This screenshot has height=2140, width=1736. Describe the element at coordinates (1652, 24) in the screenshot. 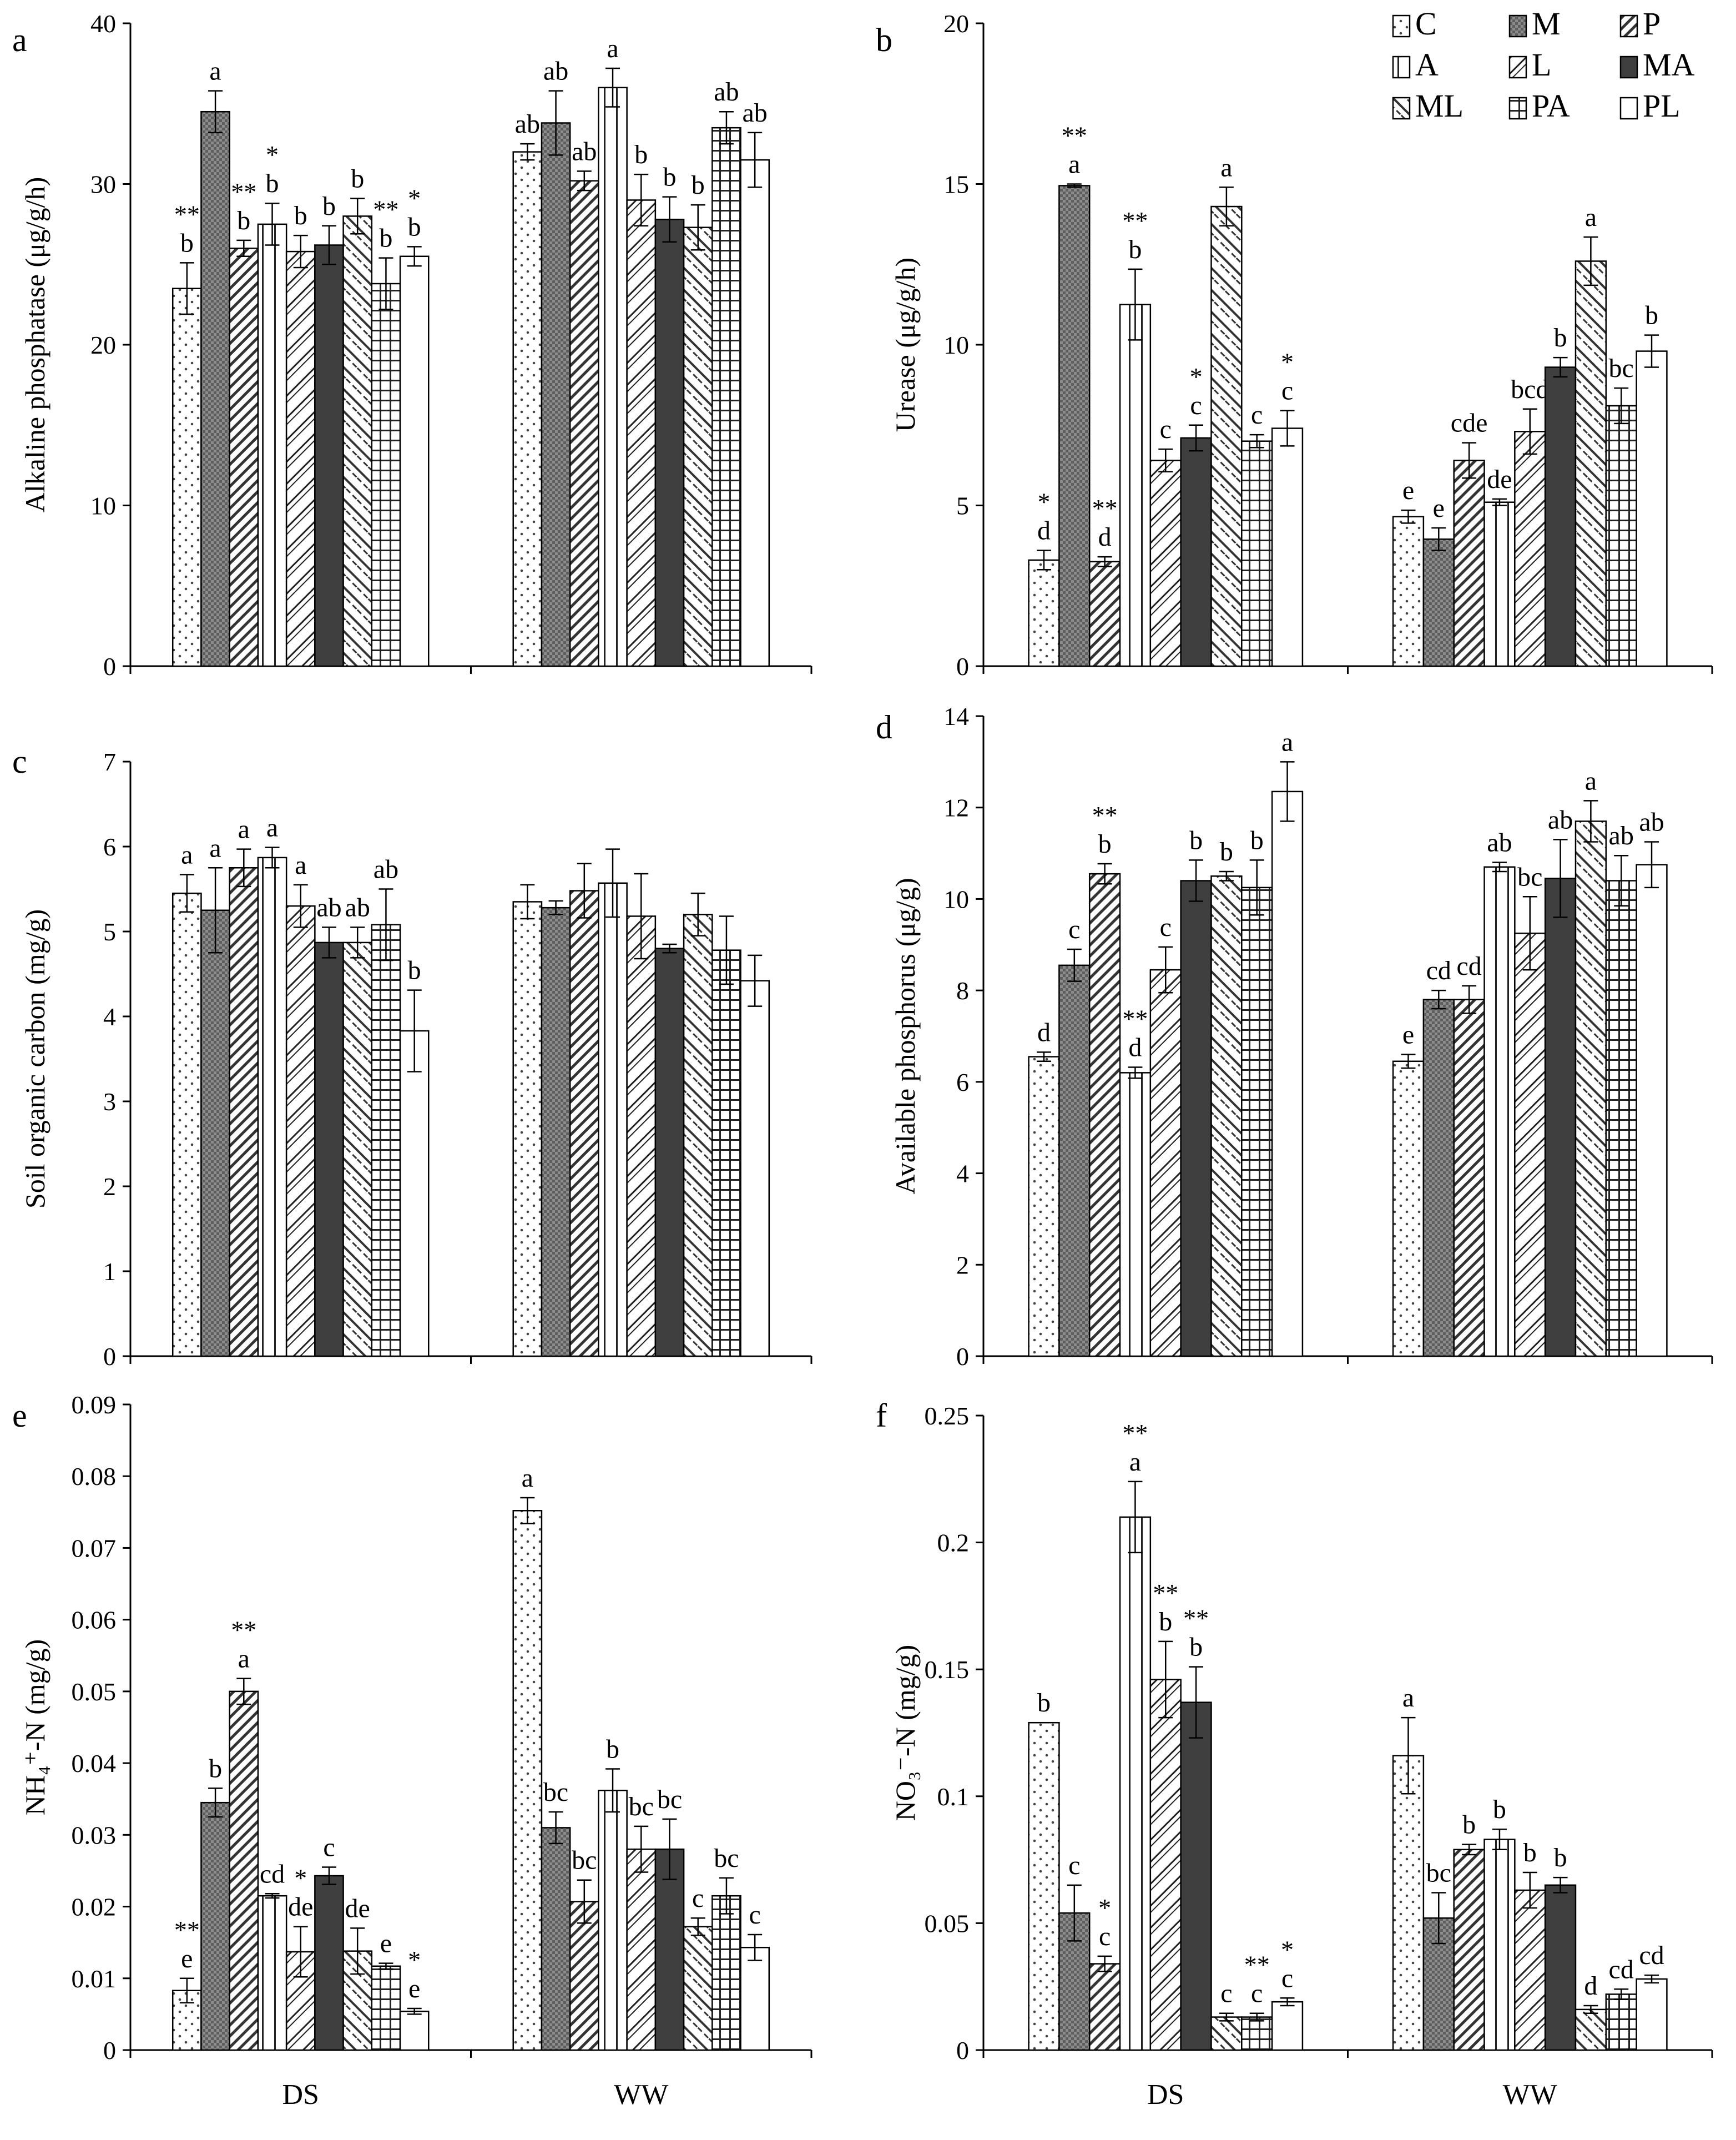

I see `legend-label: P` at that location.